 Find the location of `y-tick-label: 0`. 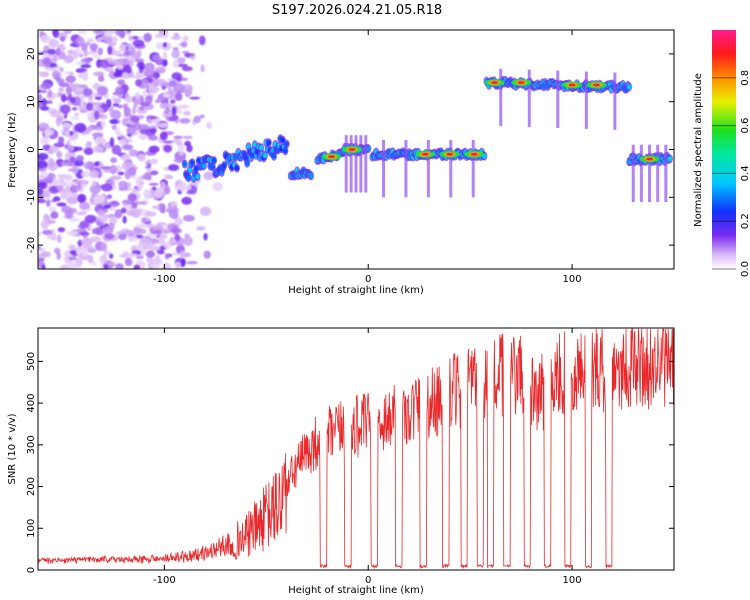

y-tick-label: 0 is located at coordinates (31, 149).